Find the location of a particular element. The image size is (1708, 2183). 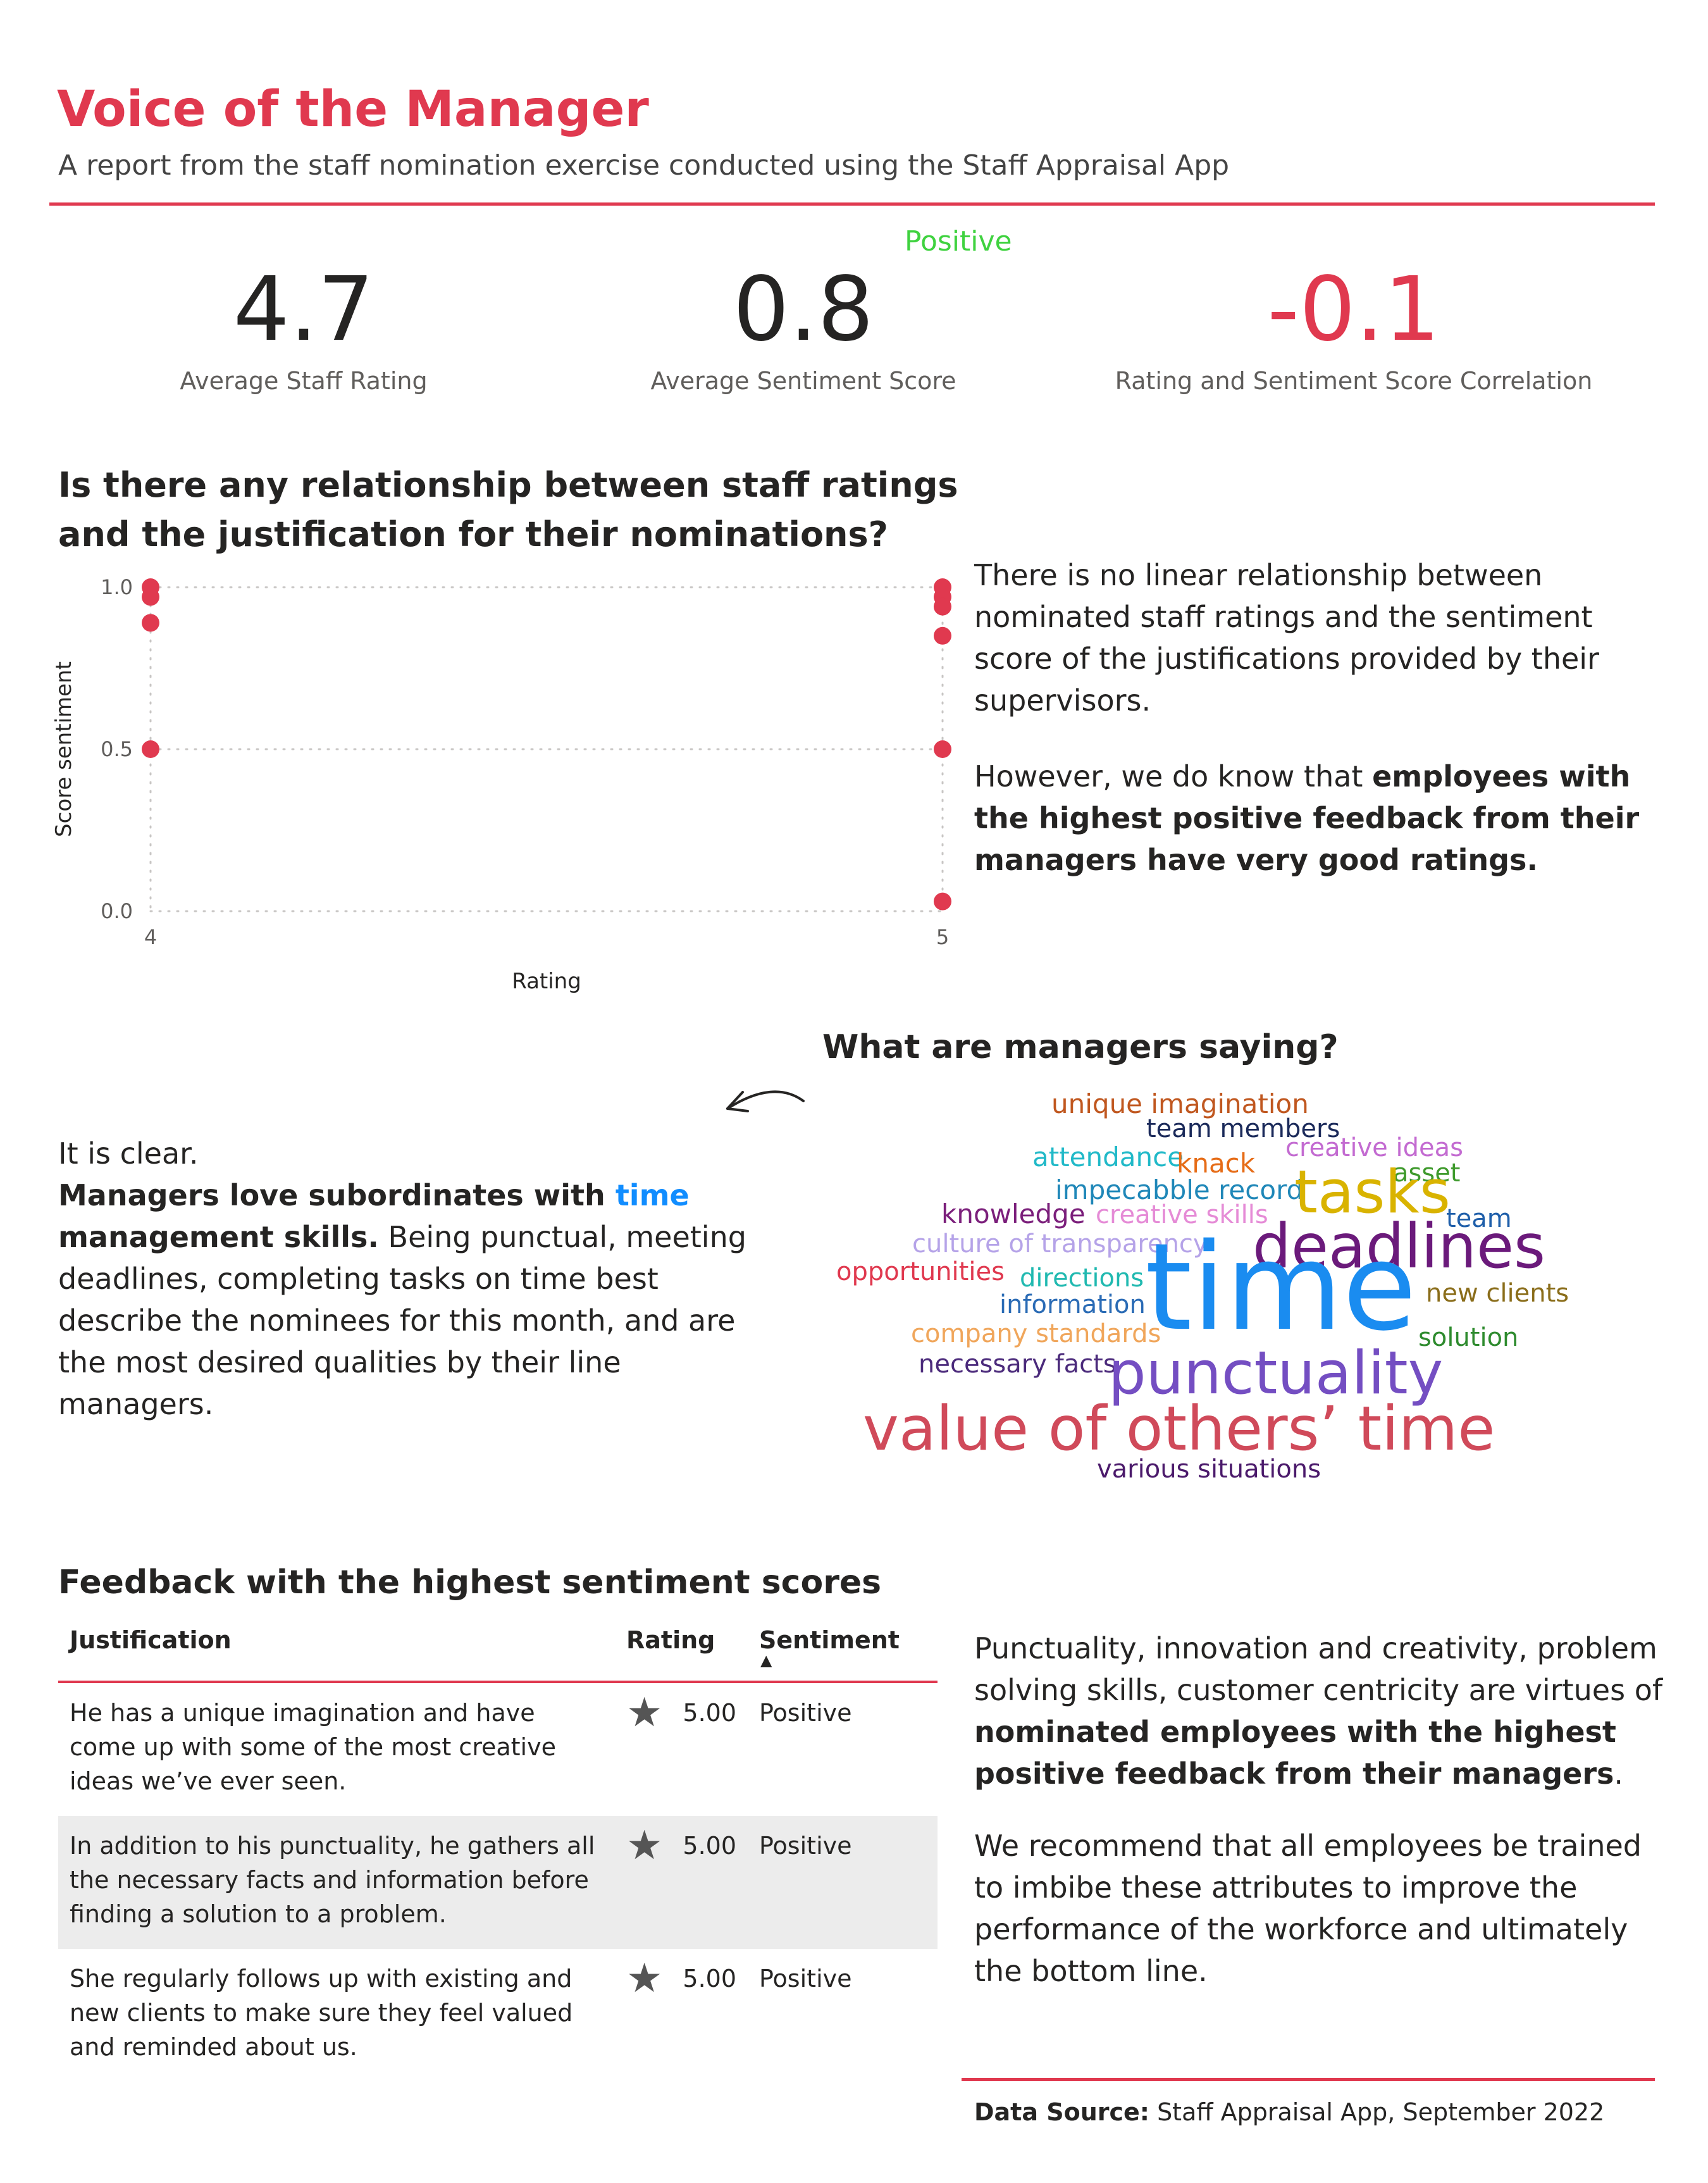

chart-gridlines is located at coordinates (546, 749).